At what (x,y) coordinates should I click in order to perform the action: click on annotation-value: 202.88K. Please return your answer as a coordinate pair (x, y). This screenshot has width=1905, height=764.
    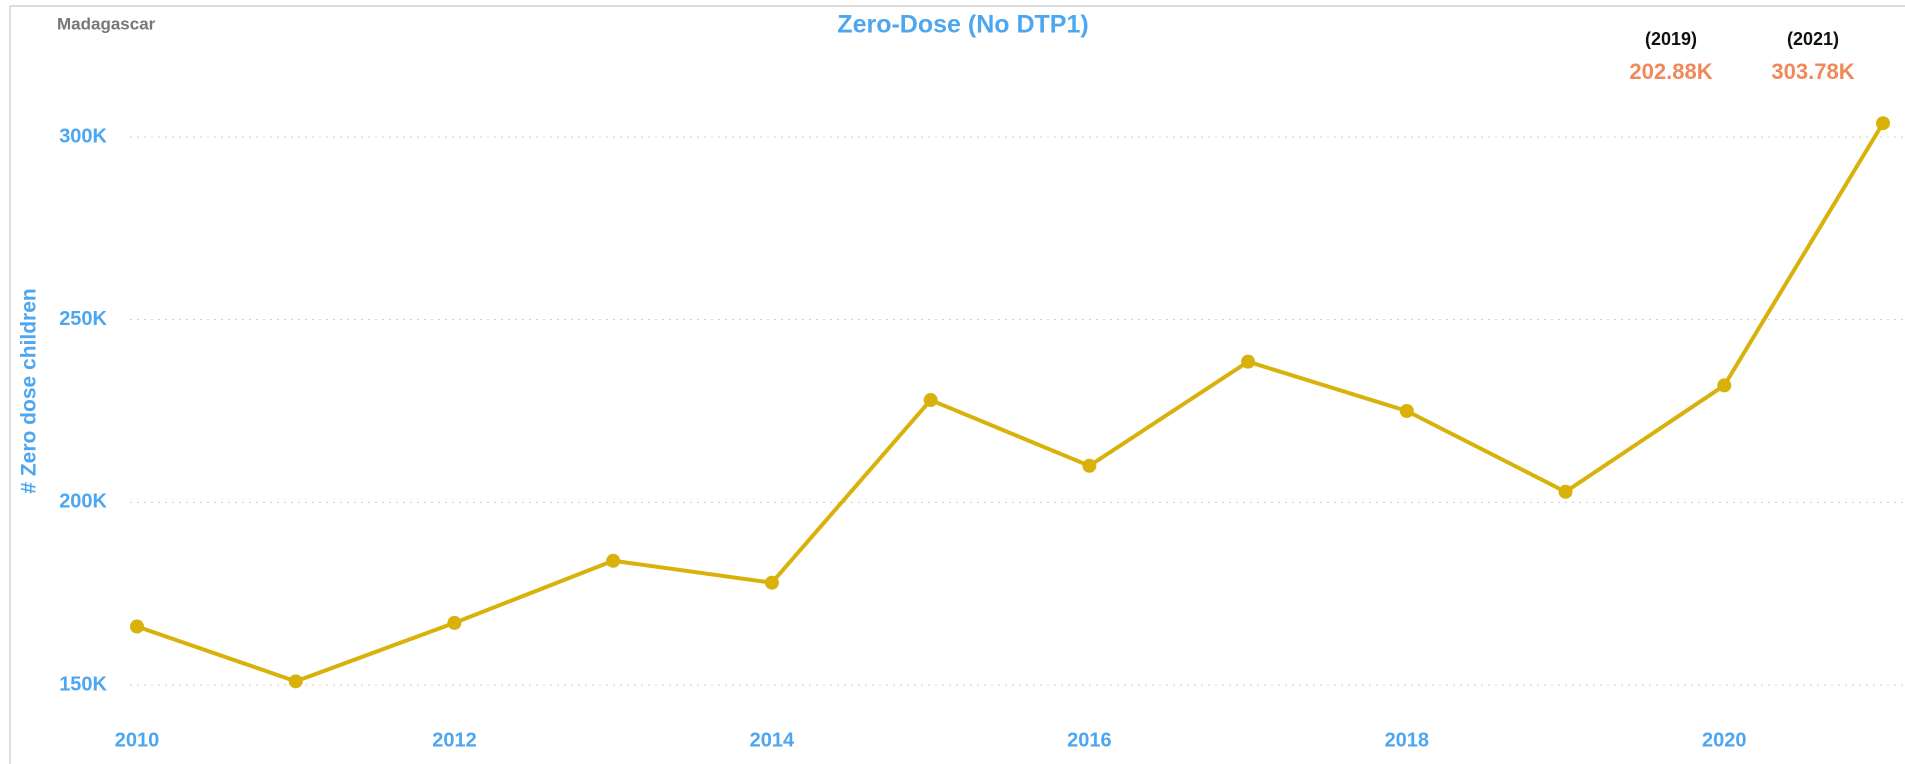
    Looking at the image, I should click on (1670, 71).